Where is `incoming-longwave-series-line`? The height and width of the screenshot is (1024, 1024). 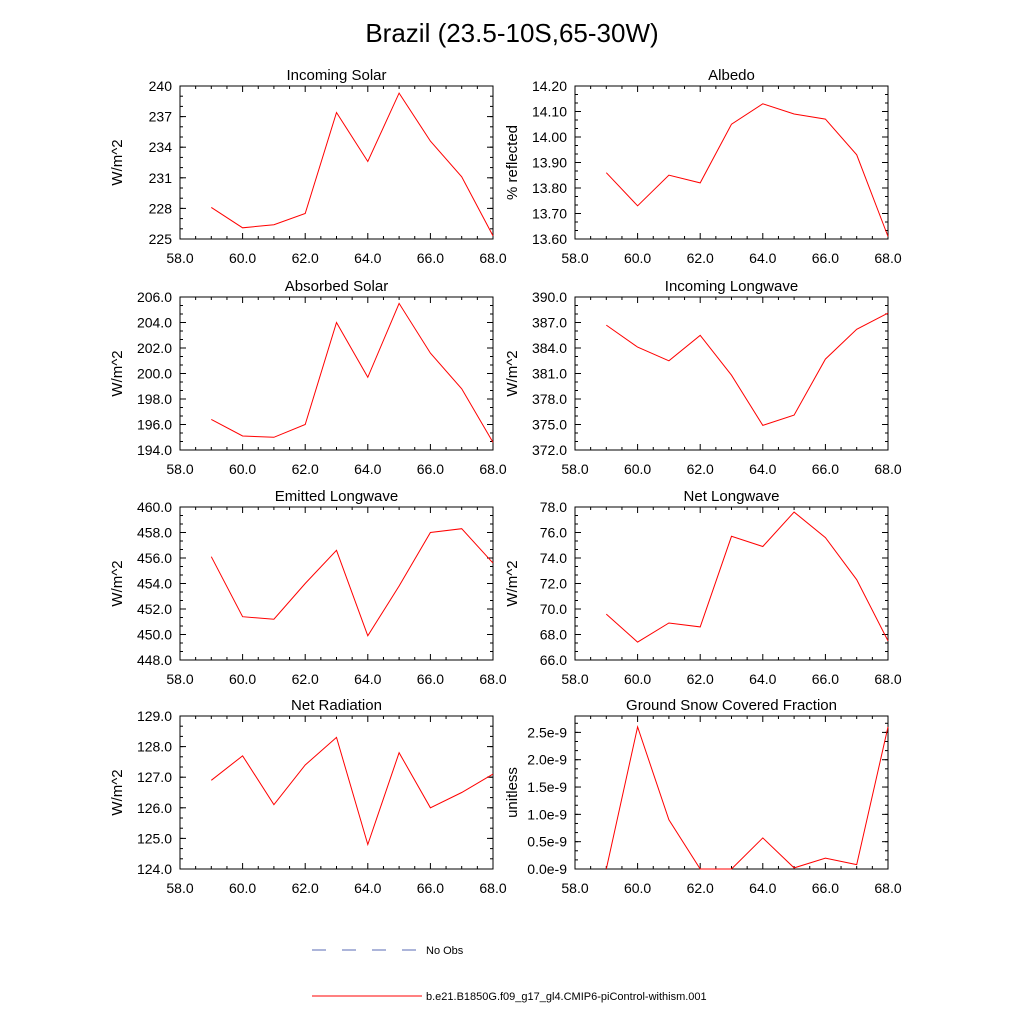 incoming-longwave-series-line is located at coordinates (747, 369).